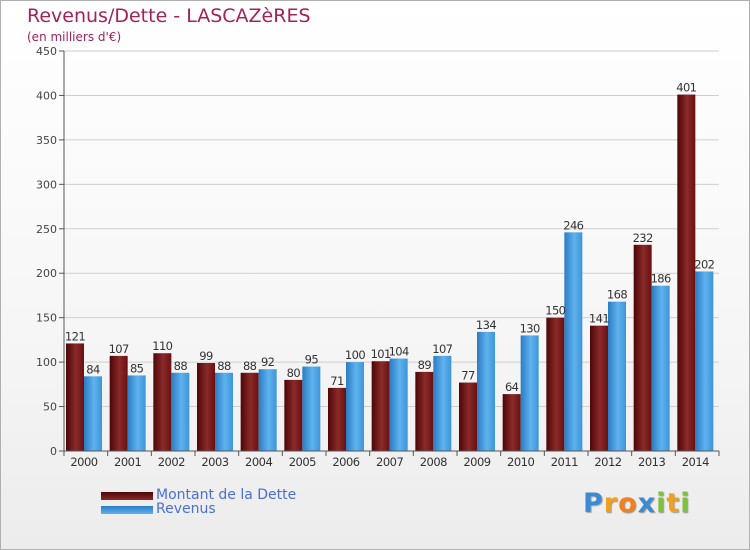 The image size is (750, 550). Describe the element at coordinates (50, 407) in the screenshot. I see `y-tick-label-50: 50` at that location.